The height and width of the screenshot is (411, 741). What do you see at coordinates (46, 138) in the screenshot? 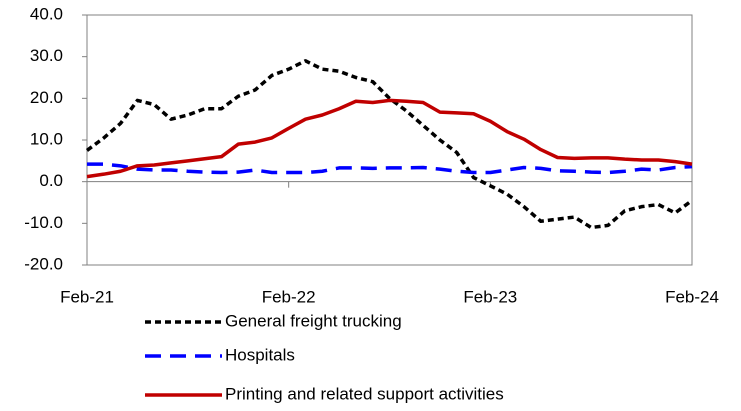
I see `y-tick-label: 10.0` at bounding box center [46, 138].